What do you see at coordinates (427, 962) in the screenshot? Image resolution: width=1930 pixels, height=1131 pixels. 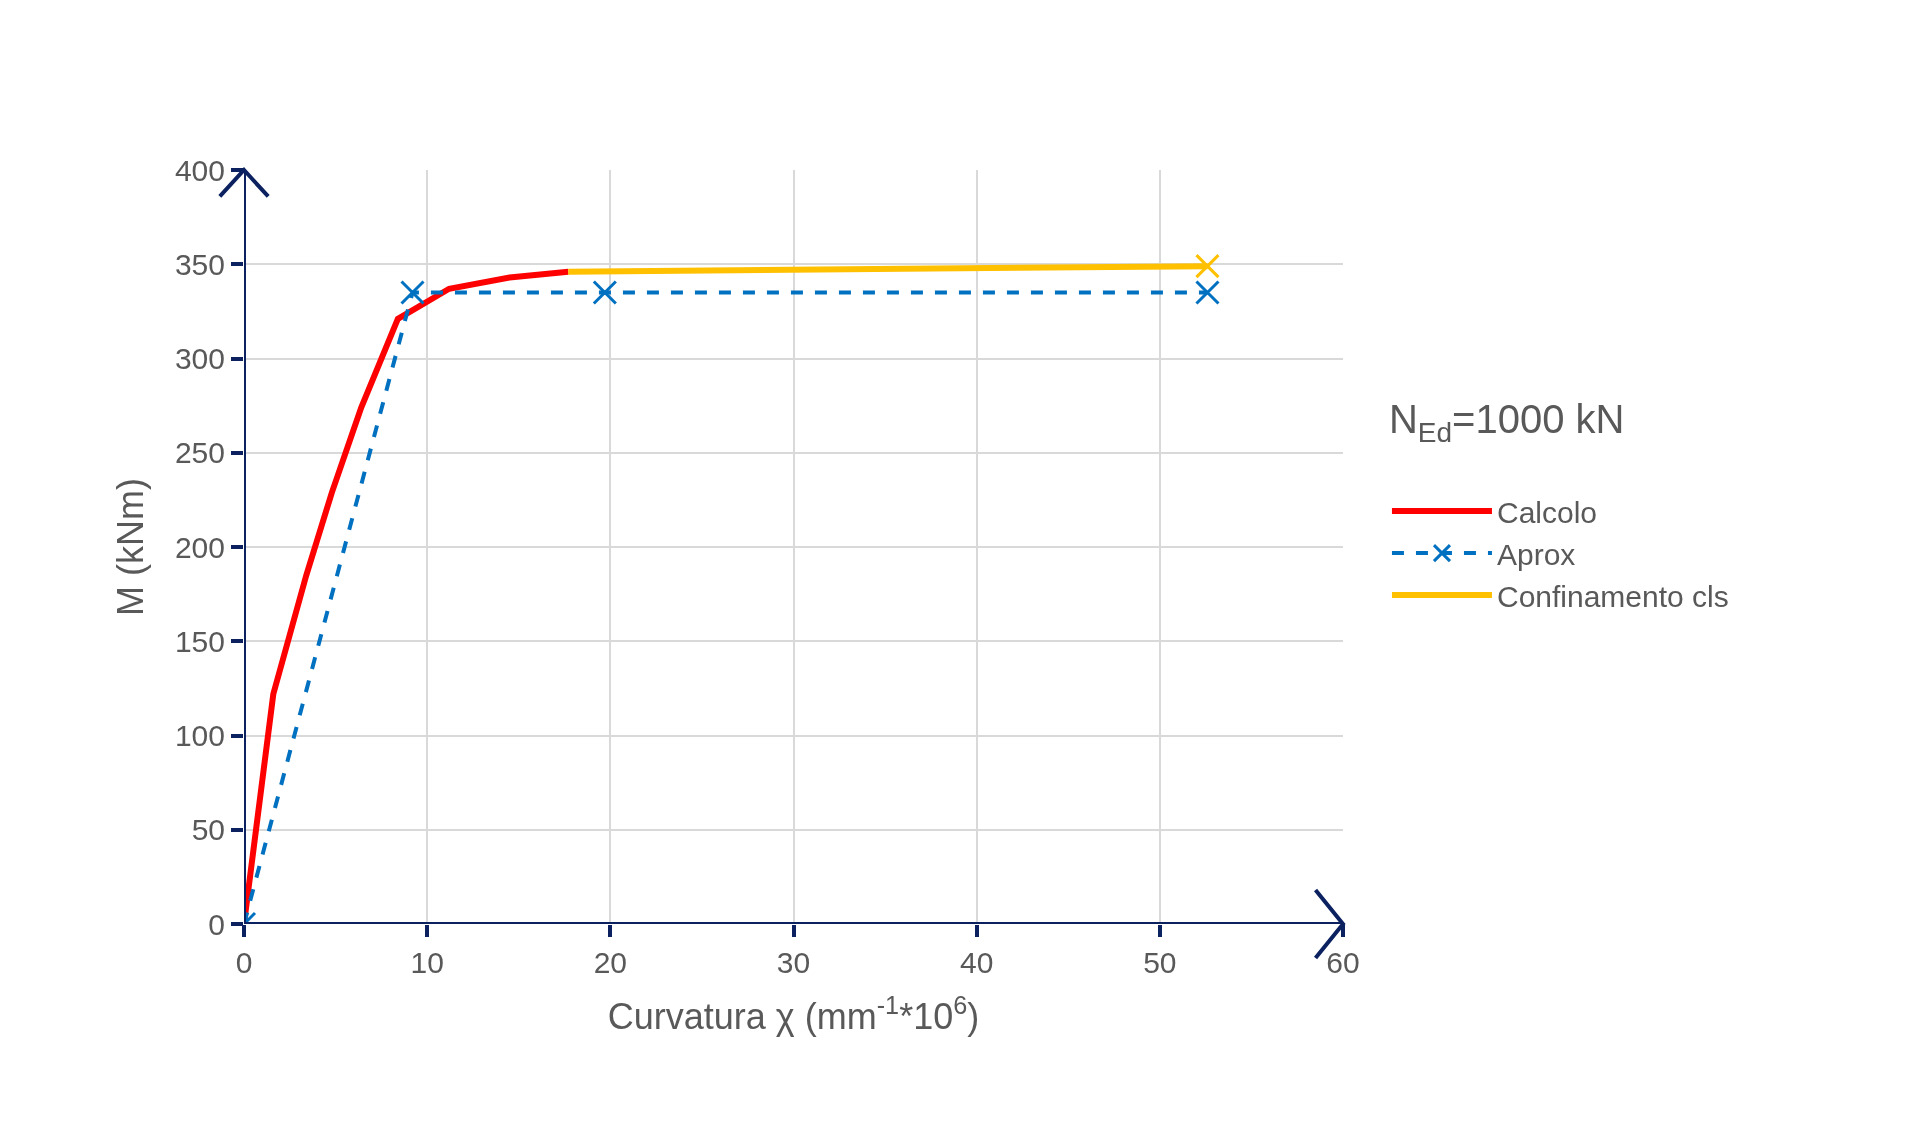 I see `x-tick-label: 10` at bounding box center [427, 962].